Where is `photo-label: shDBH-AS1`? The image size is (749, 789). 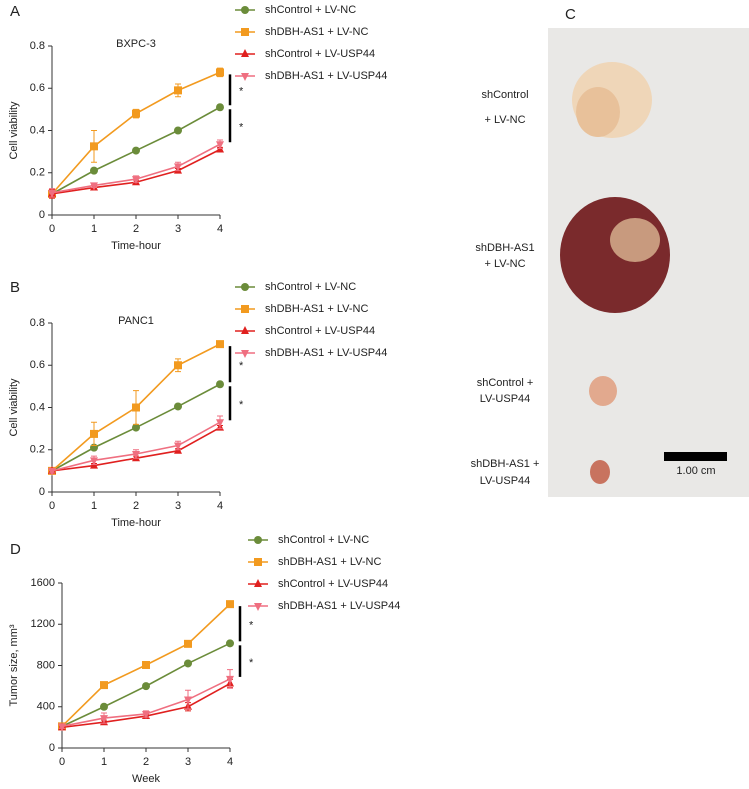 photo-label: shDBH-AS1 is located at coordinates (504, 248).